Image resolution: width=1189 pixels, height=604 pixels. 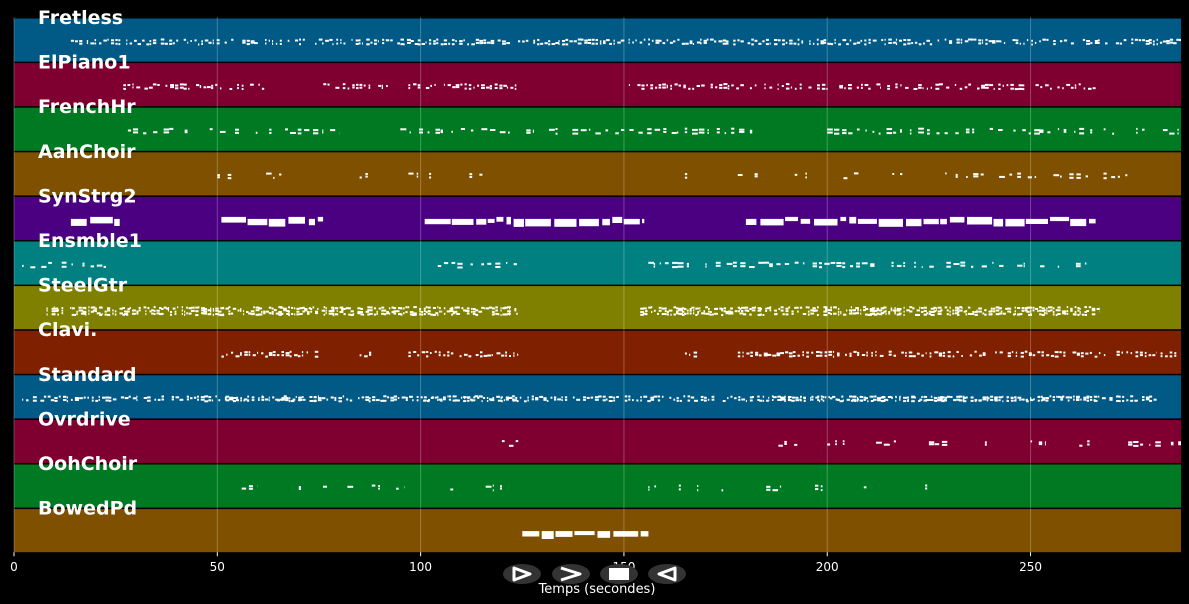 I want to click on track-label: Standard, so click(x=87, y=375).